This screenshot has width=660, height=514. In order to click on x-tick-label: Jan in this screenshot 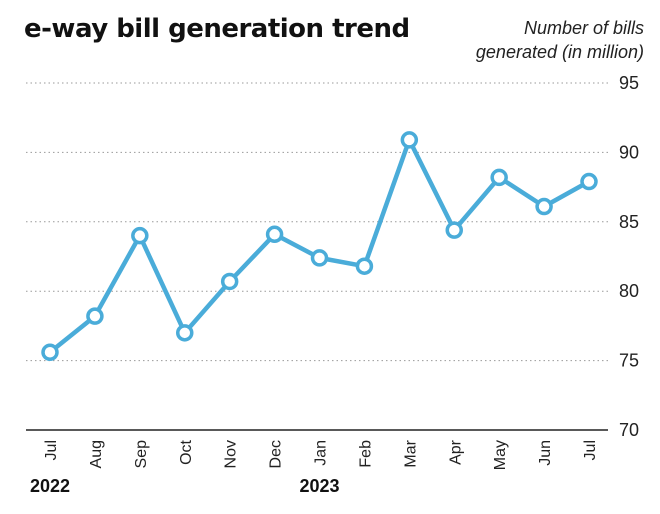, I will do `click(321, 453)`.